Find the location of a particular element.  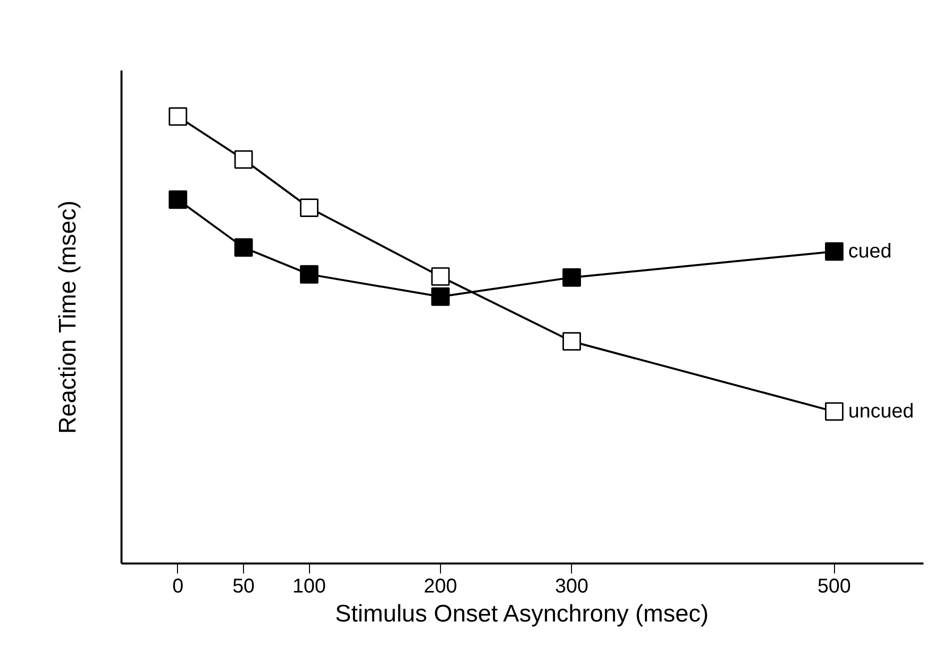

x-tick-label: 500 is located at coordinates (834, 587).